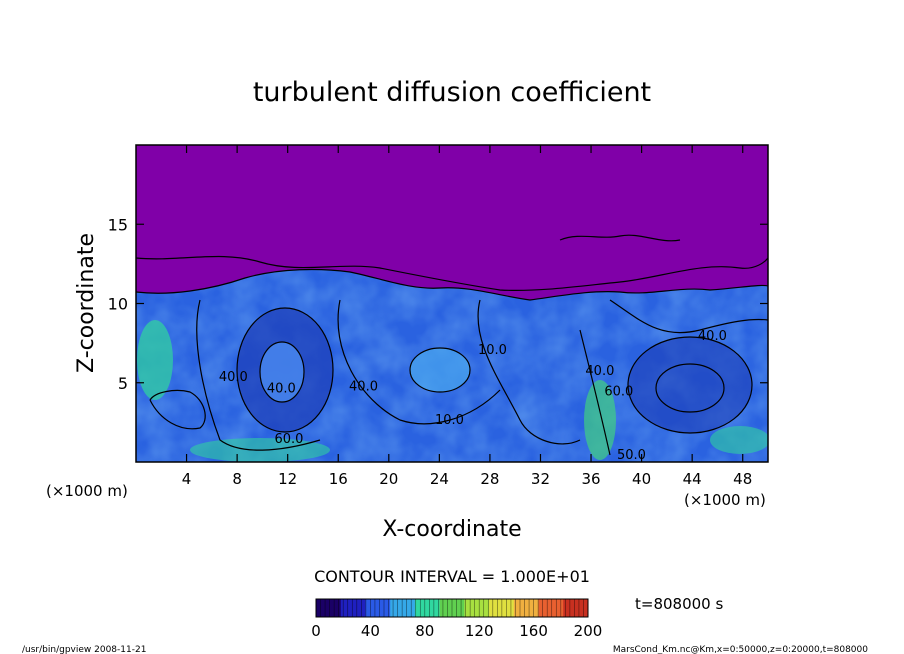 This screenshot has width=904, height=654. I want to click on x-unit-label-left: (×1000 m), so click(87, 491).